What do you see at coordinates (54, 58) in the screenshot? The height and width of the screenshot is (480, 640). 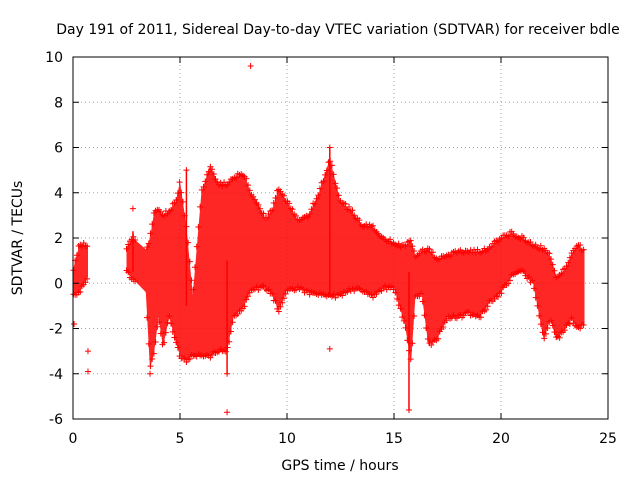 I see `y-tick-label: 10` at bounding box center [54, 58].